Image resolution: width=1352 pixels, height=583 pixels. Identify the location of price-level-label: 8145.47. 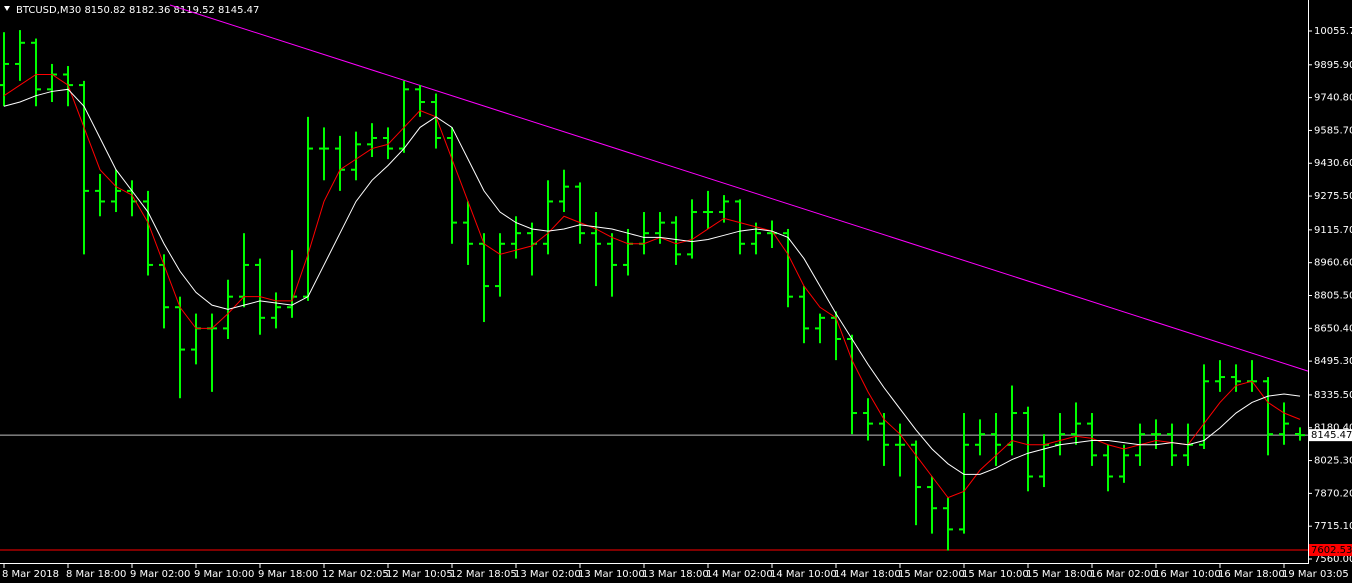
(1331, 435).